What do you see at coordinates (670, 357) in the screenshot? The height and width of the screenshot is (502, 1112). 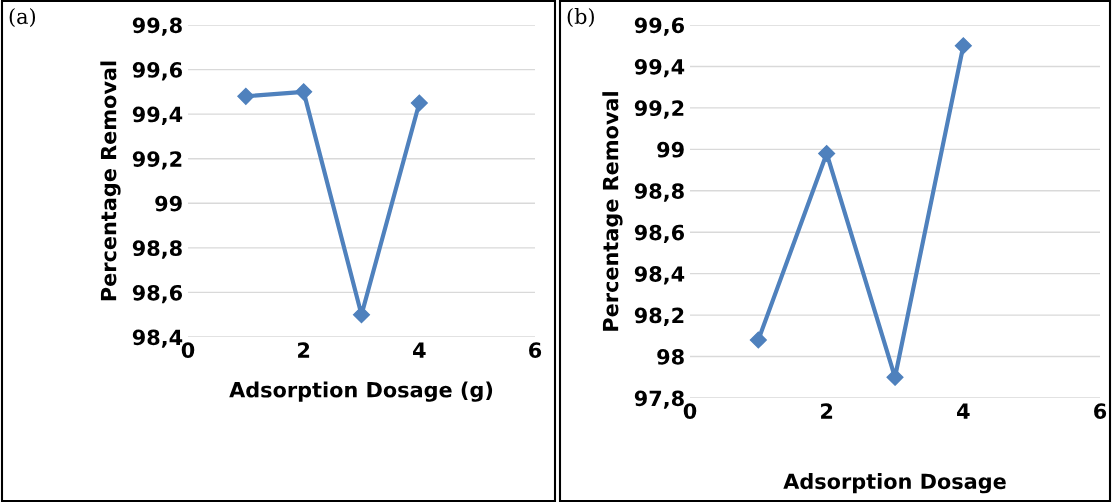 I see `y-tick-label: 98` at bounding box center [670, 357].